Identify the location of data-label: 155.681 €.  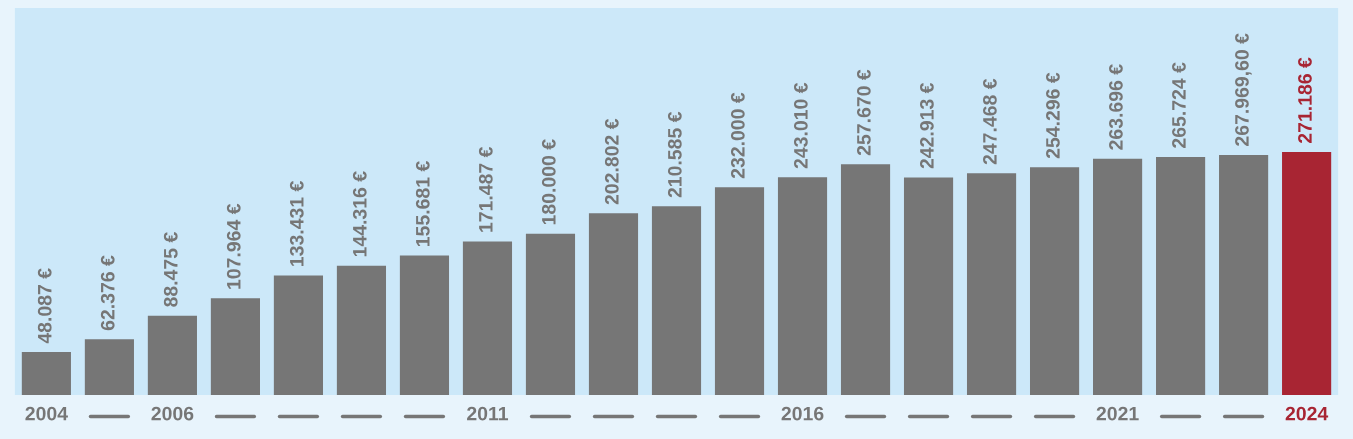
(422, 204).